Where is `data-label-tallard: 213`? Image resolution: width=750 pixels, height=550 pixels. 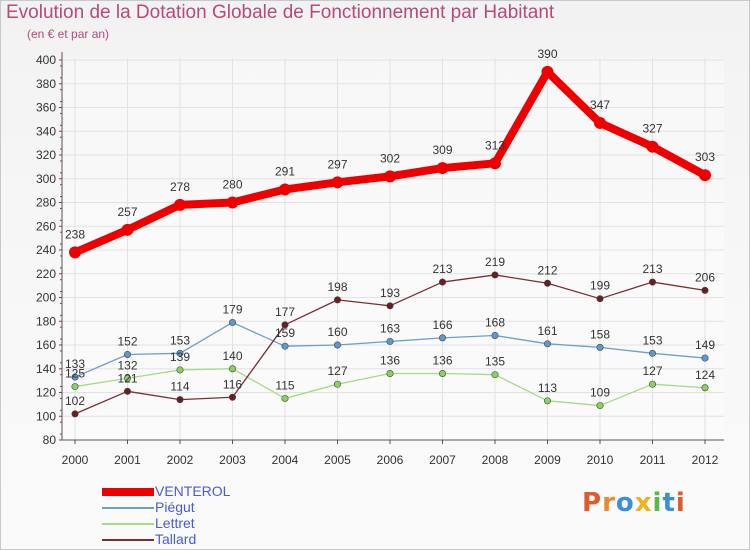
data-label-tallard: 213 is located at coordinates (652, 269).